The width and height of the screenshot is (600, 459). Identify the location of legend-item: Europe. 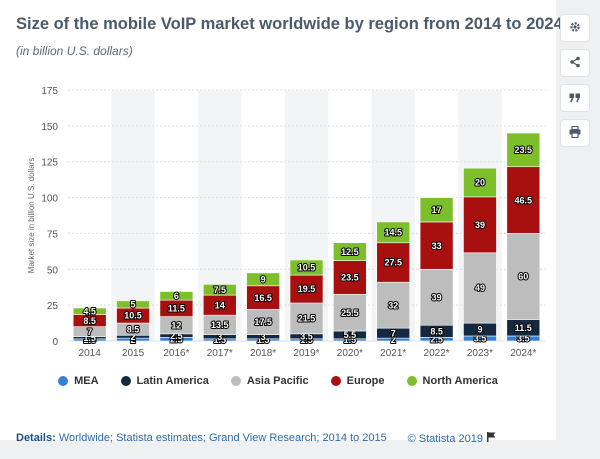
(357, 381).